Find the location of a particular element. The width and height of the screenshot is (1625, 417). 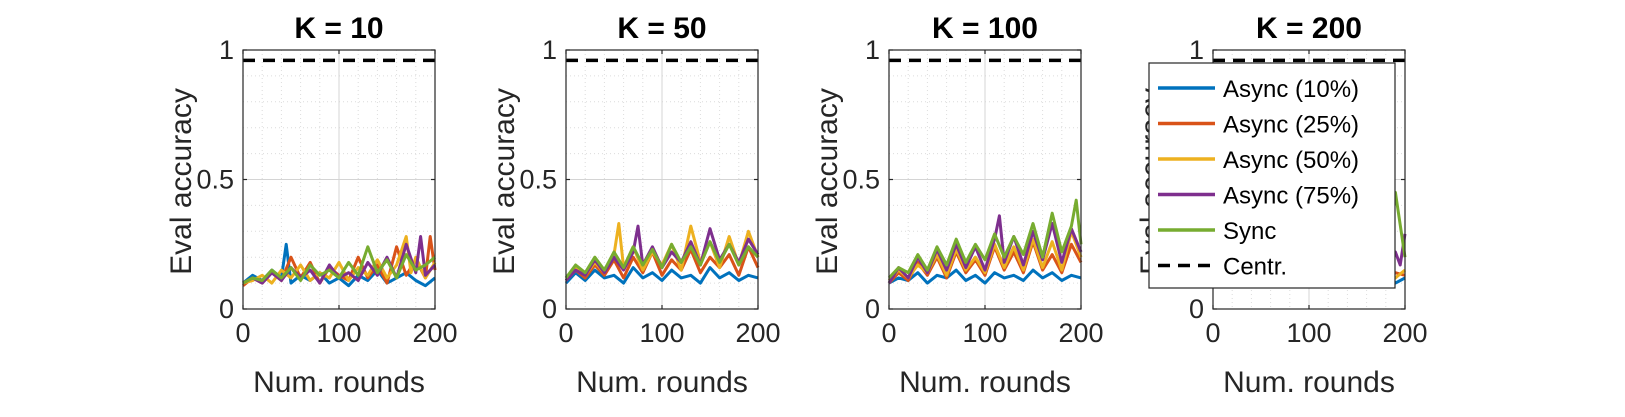

legend-box is located at coordinates (1272, 175).